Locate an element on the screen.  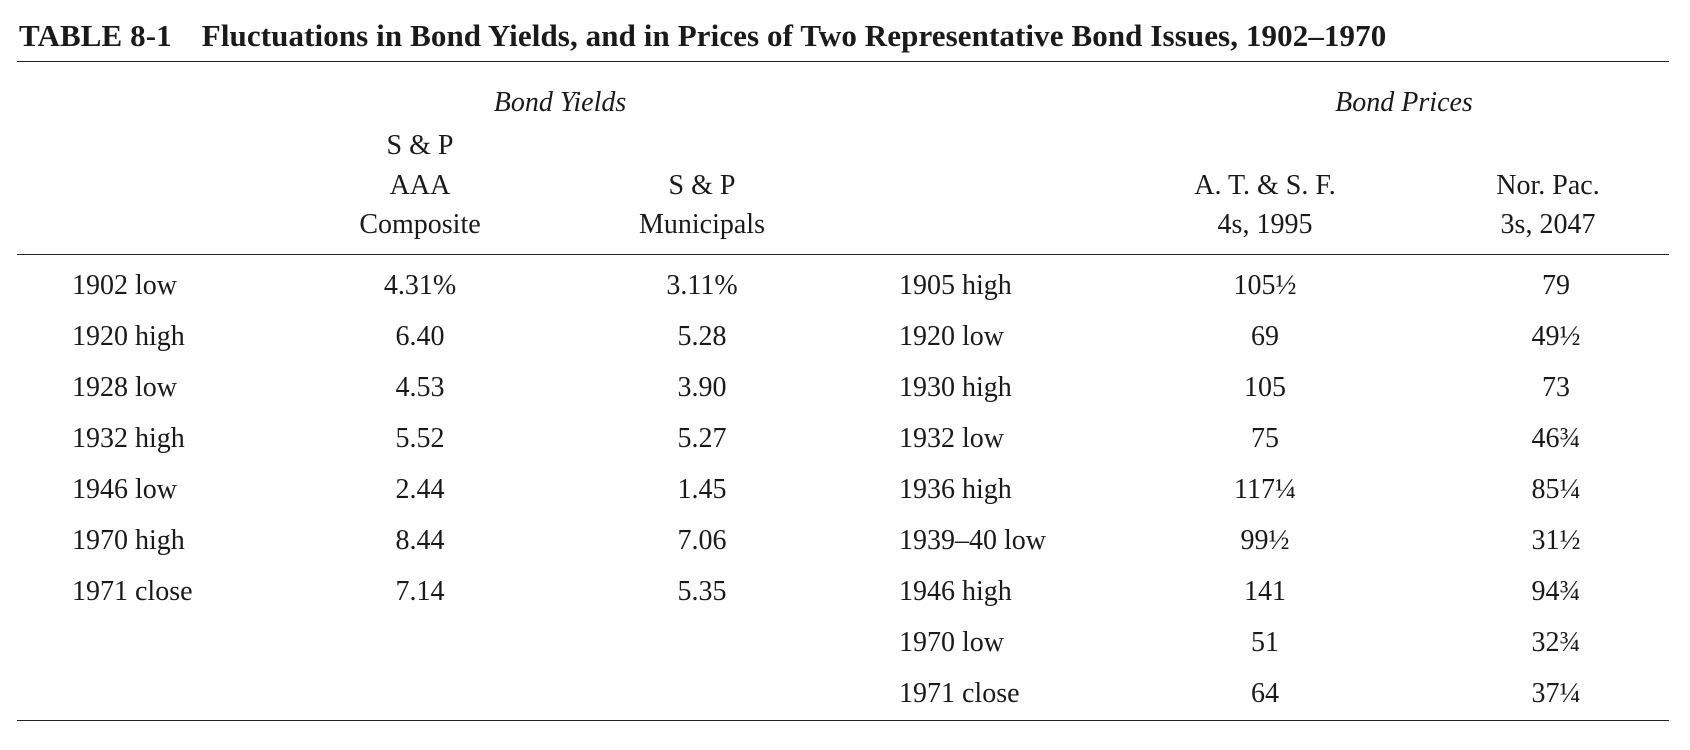
price-atsf-cell: 51 is located at coordinates (1265, 642).